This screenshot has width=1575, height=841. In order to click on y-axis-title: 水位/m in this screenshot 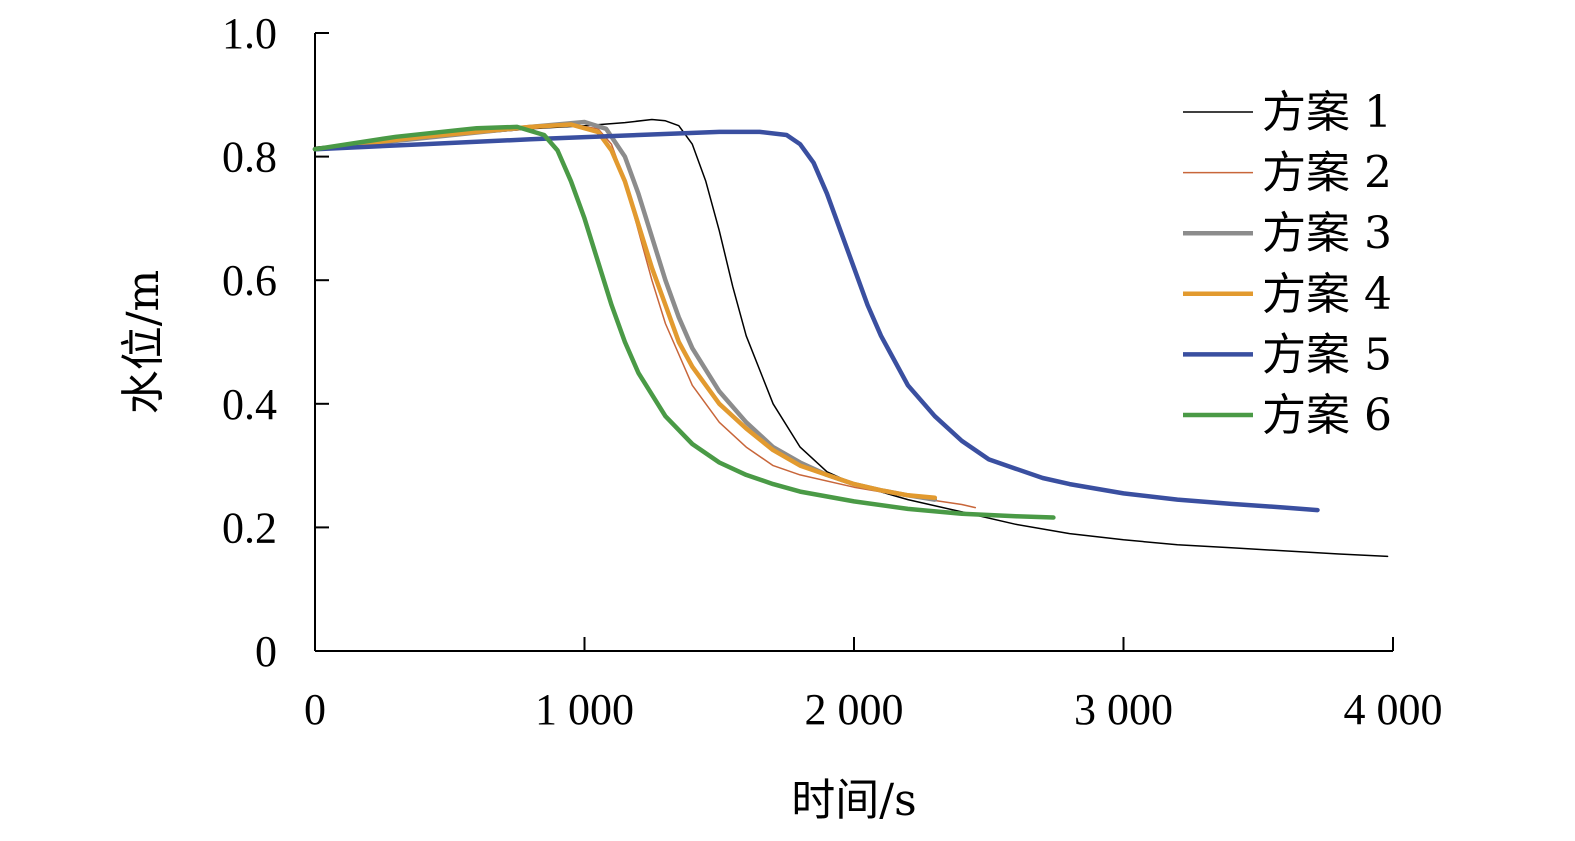, I will do `click(143, 342)`.